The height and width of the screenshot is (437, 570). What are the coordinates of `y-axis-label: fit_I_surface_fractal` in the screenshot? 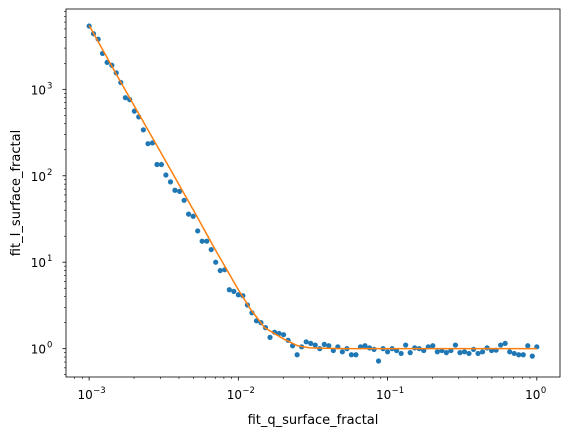 It's located at (16, 193).